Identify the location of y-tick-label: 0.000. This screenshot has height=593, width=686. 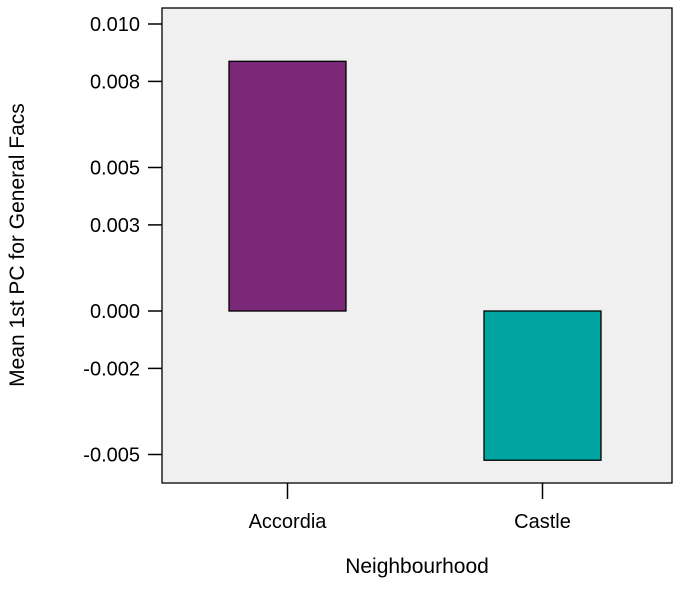
(115, 312).